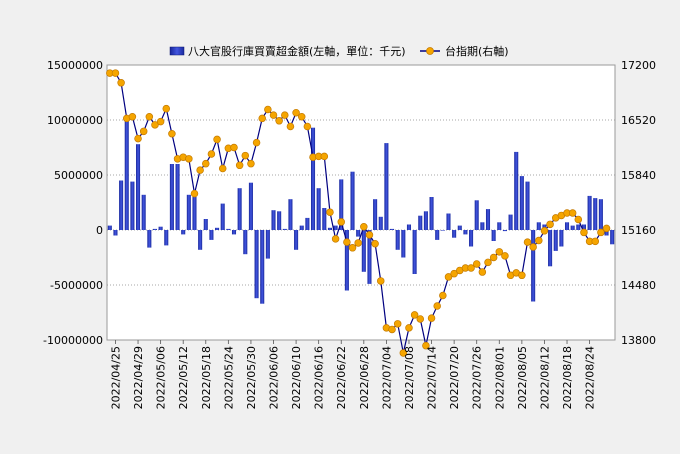 Image resolution: width=680 pixels, height=454 pixels. I want to click on left-tick-label: -10000000, so click(73, 340).